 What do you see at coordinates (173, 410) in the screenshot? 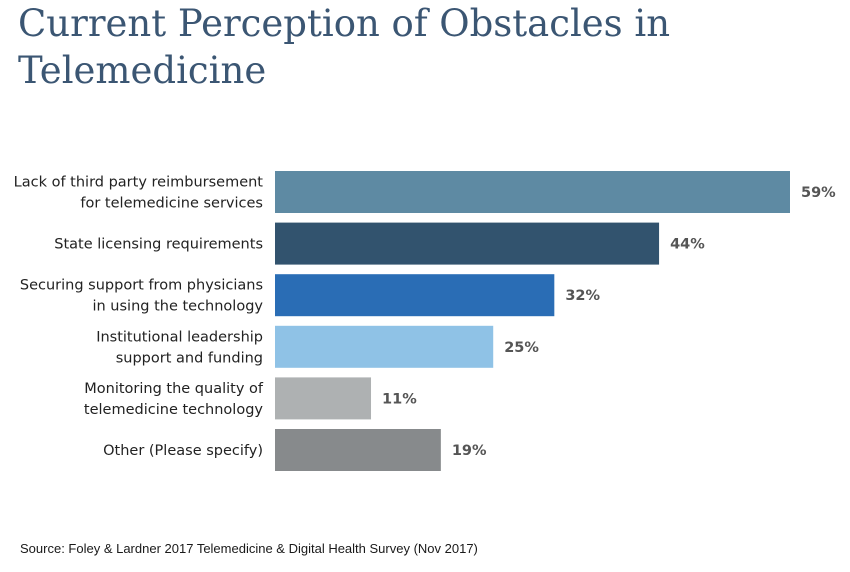
I see `category-label-5-line-2: telemedicine technology` at bounding box center [173, 410].